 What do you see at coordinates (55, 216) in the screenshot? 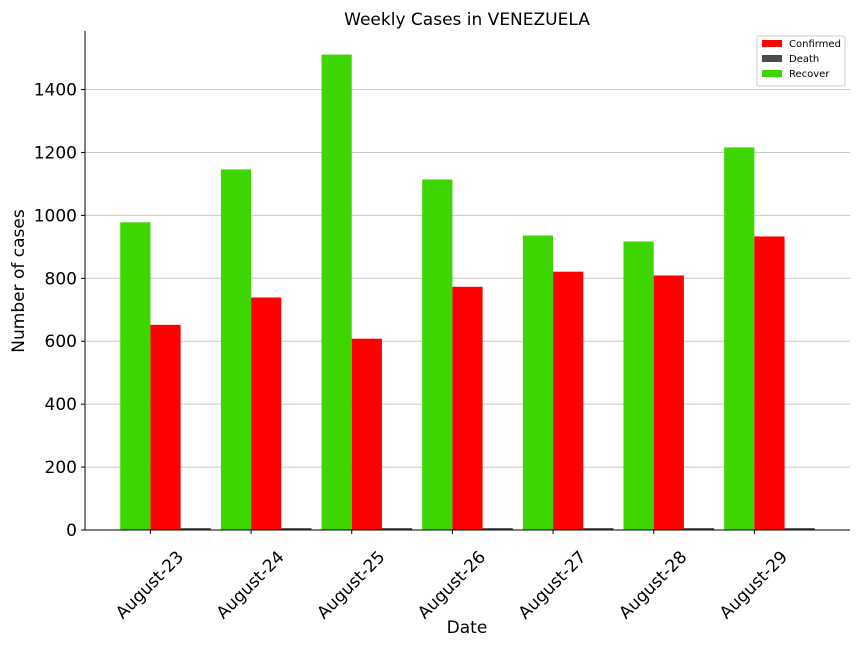
I see `y-tick-label: 1000` at bounding box center [55, 216].